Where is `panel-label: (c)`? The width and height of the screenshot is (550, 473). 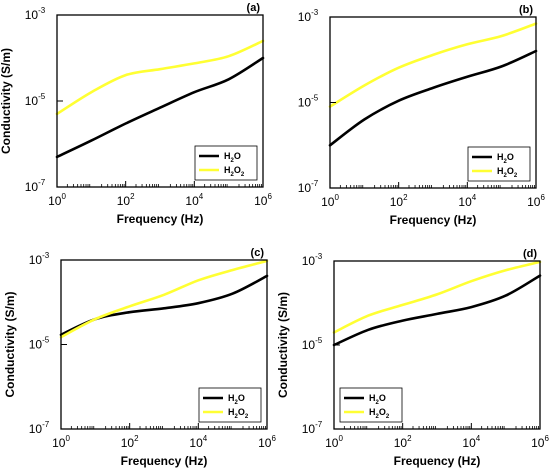 panel-label: (c) is located at coordinates (258, 253).